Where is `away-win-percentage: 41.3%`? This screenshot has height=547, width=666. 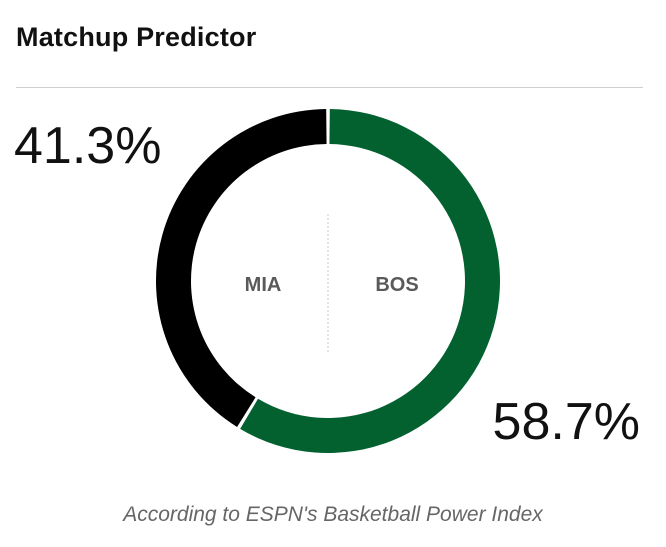 away-win-percentage: 41.3% is located at coordinates (88, 146).